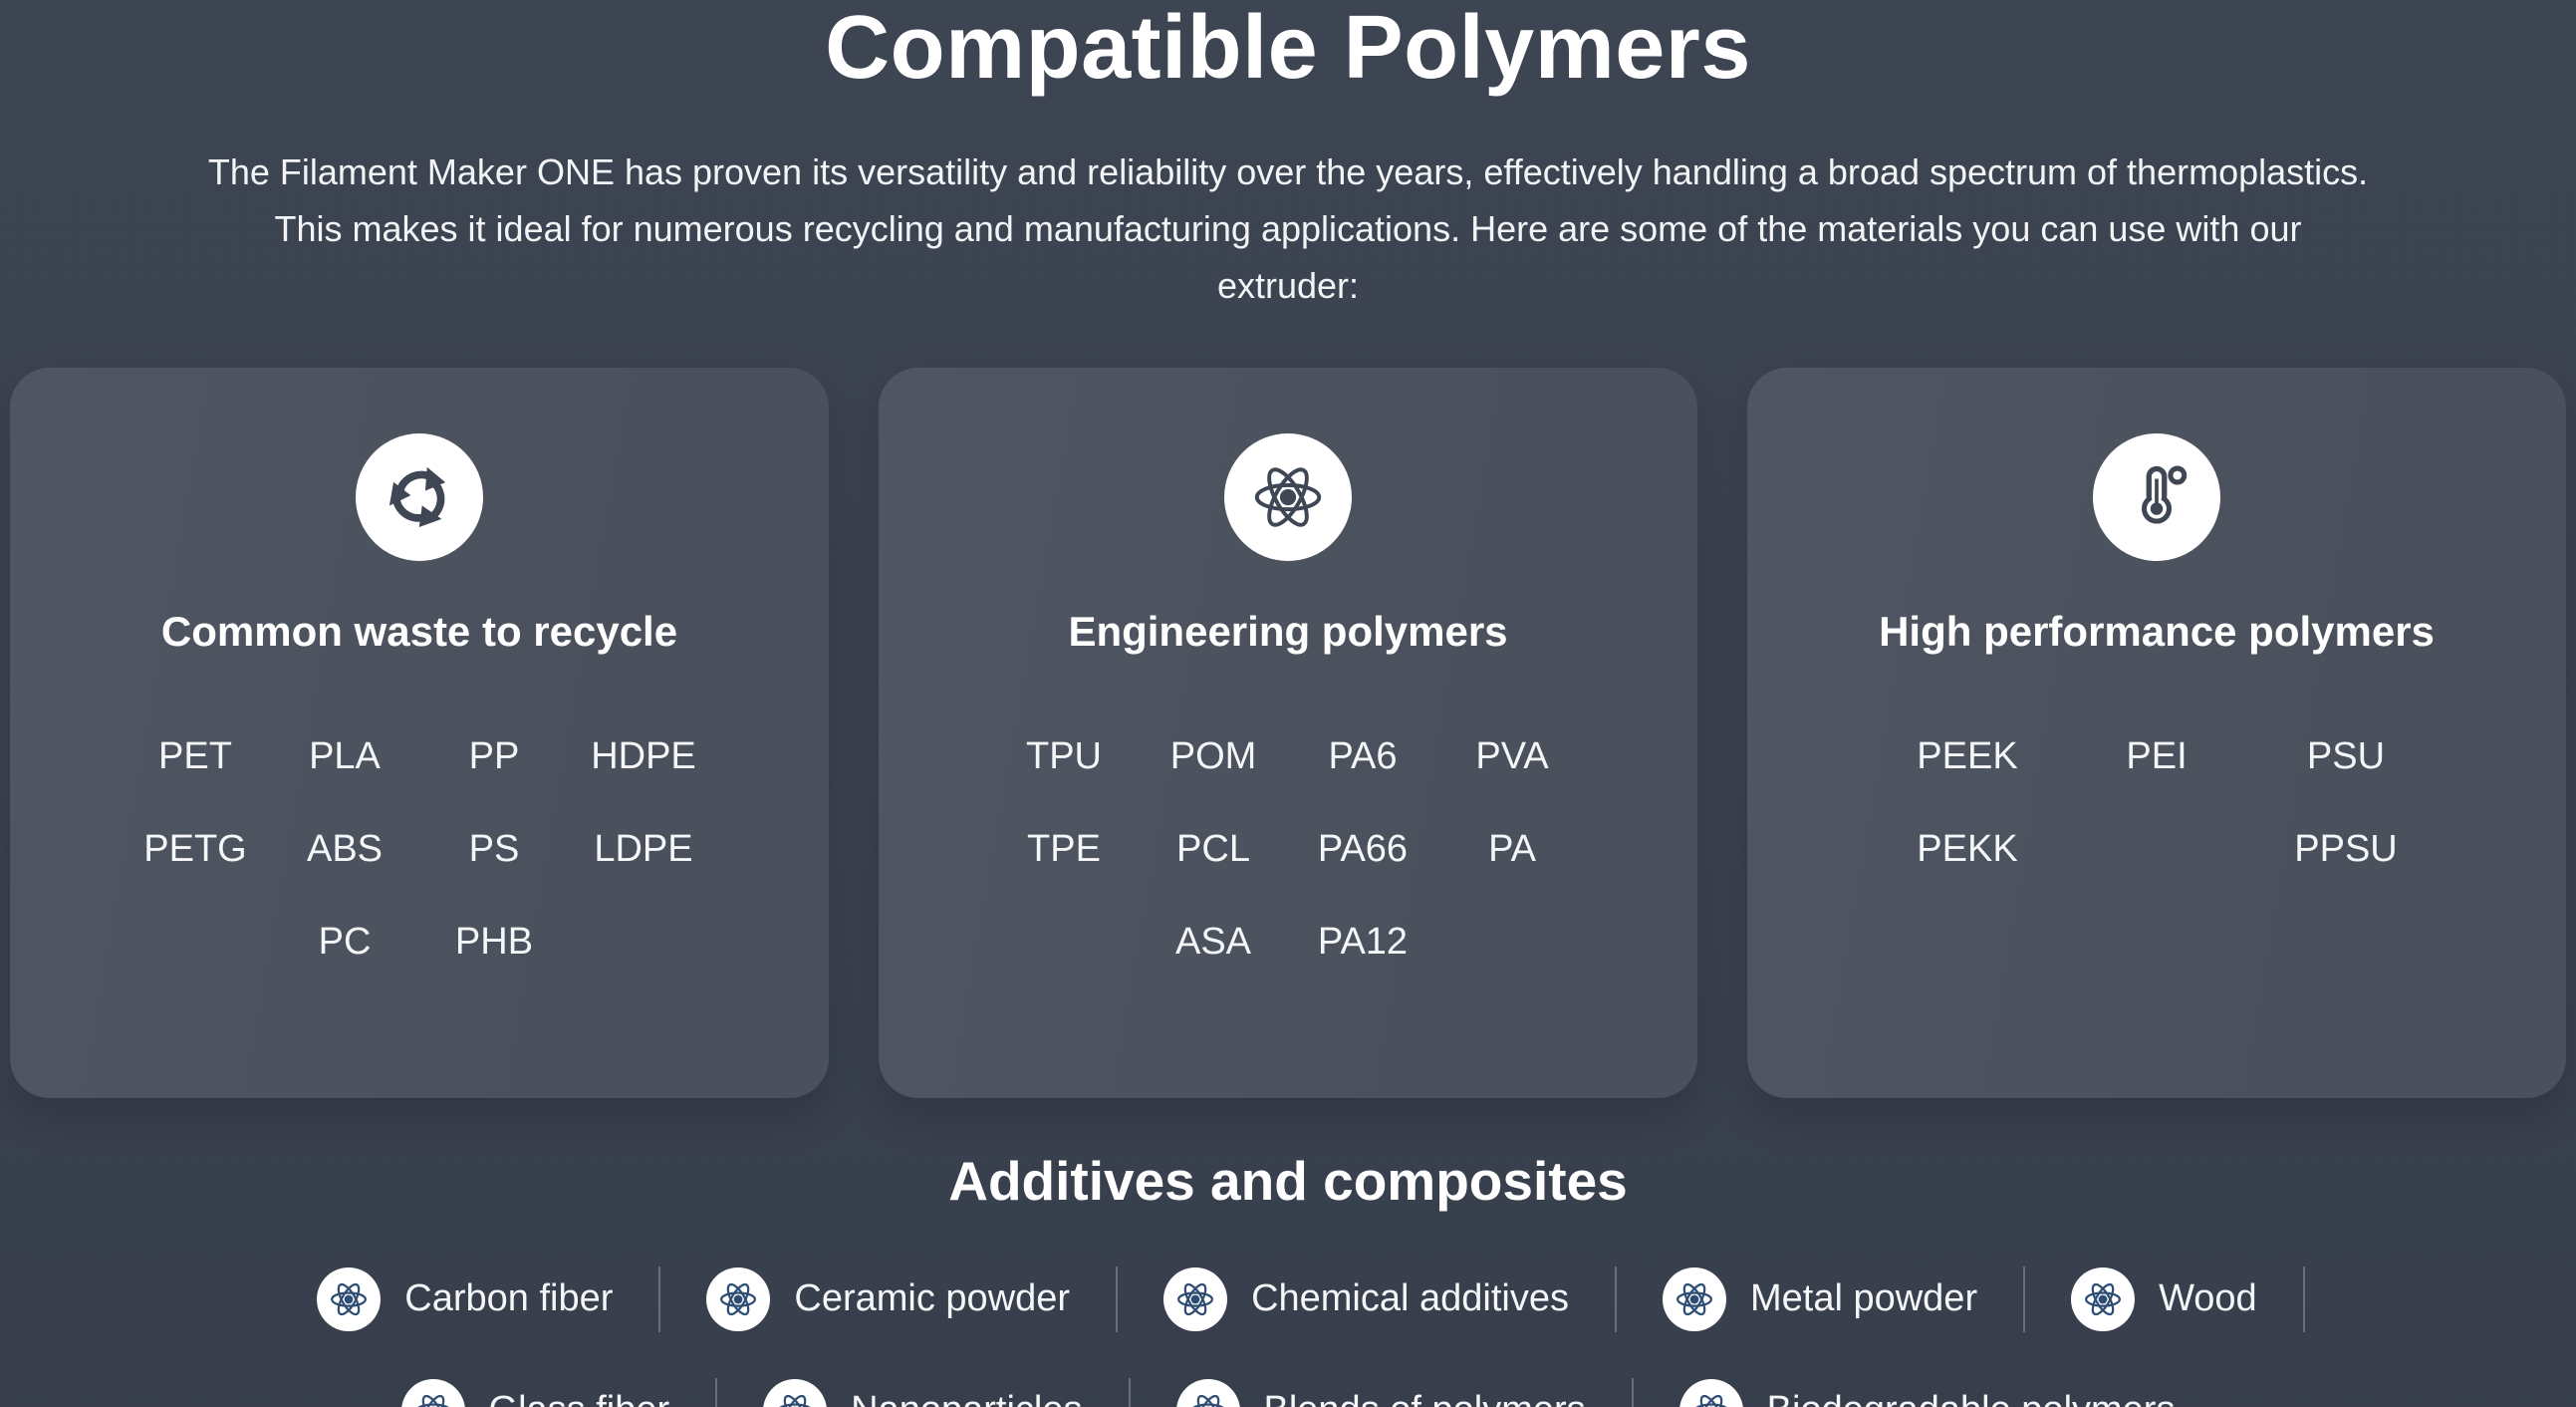 Image resolution: width=2576 pixels, height=1407 pixels. I want to click on thermometer-icon, so click(2164, 494).